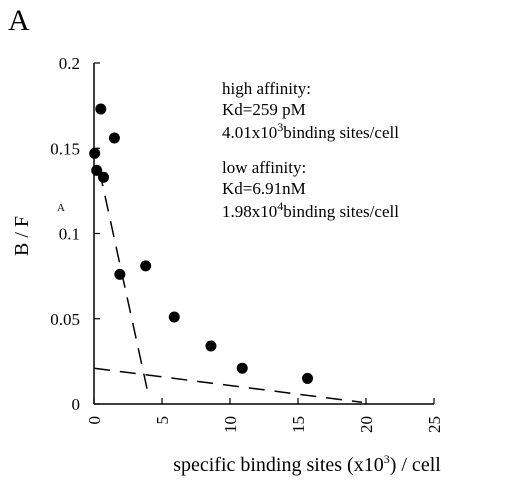 Image resolution: width=520 pixels, height=481 pixels. I want to click on x-axis-label-exponent: 3, so click(387, 459).